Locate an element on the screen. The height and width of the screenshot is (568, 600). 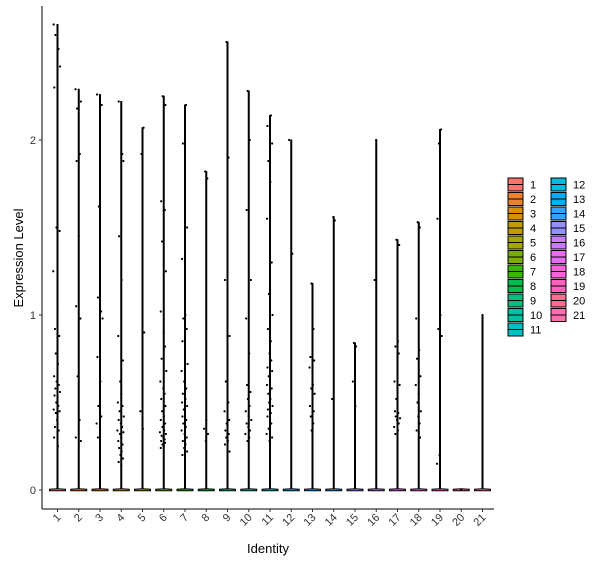
legend-item-13: 13 is located at coordinates (567, 199).